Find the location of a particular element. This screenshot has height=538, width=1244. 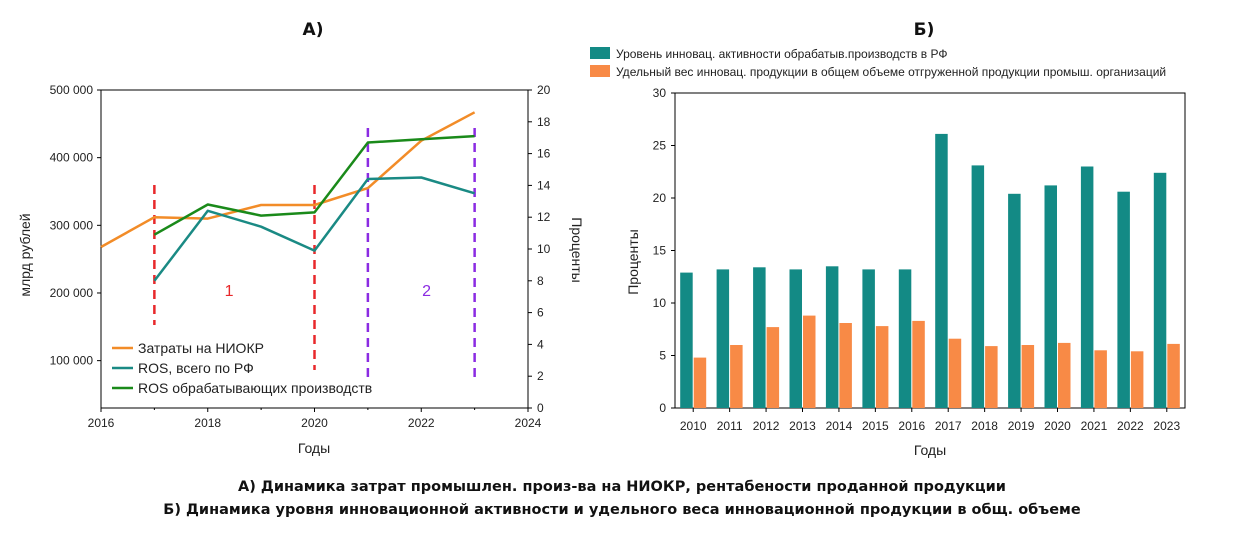

chart-a-y-right-tick-label: 8 is located at coordinates (540, 281).